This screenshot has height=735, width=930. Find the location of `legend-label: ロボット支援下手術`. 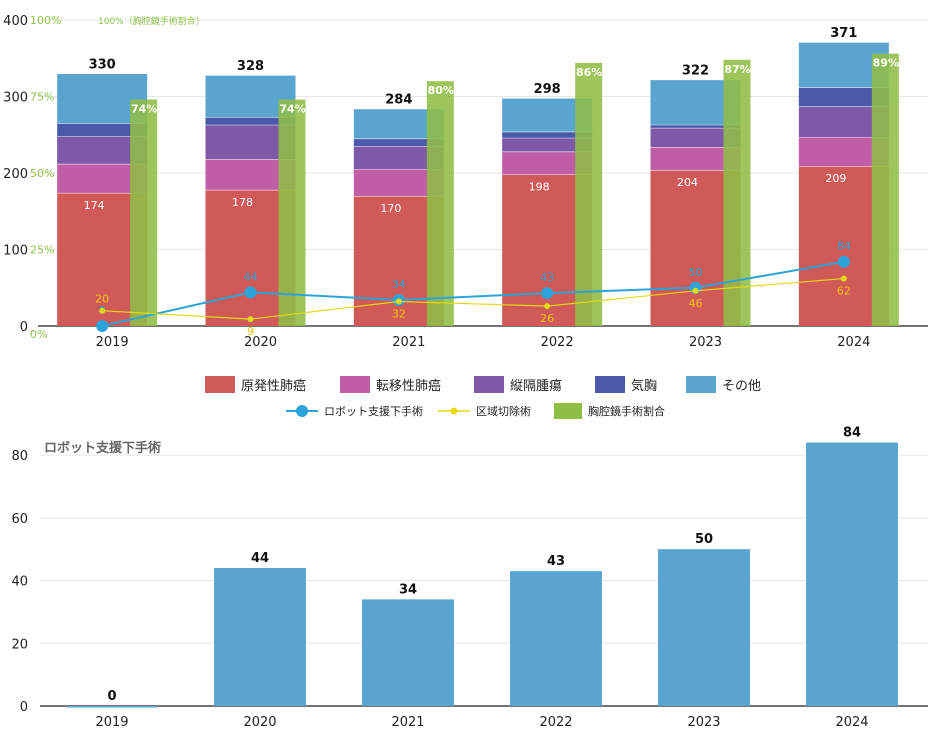

legend-label: ロボット支援下手術 is located at coordinates (373, 411).